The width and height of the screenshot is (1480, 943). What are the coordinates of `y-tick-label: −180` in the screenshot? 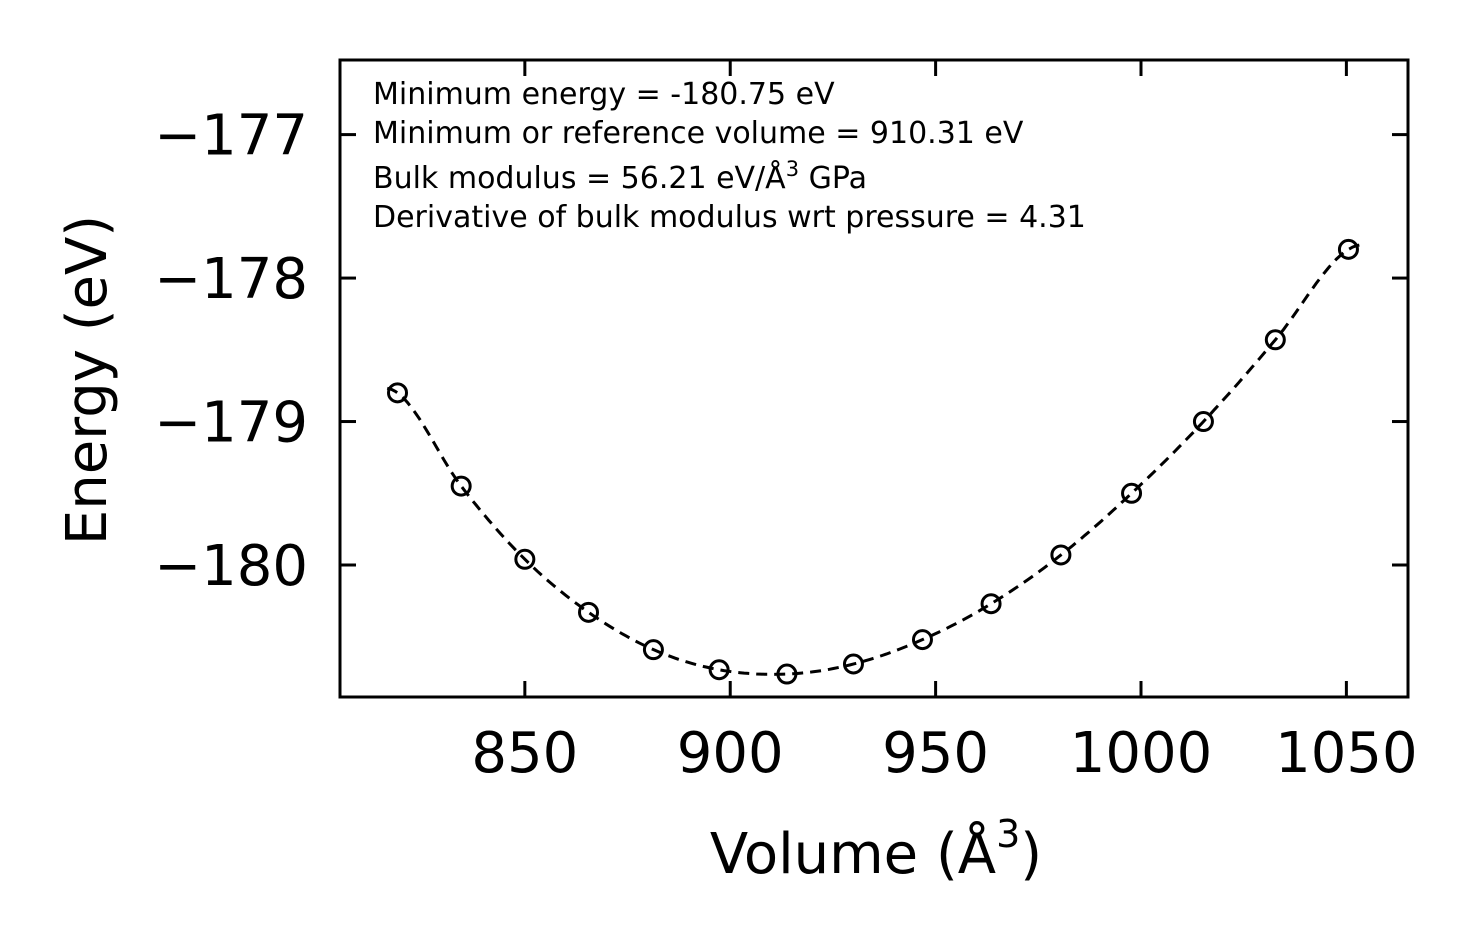 It's located at (231, 566).